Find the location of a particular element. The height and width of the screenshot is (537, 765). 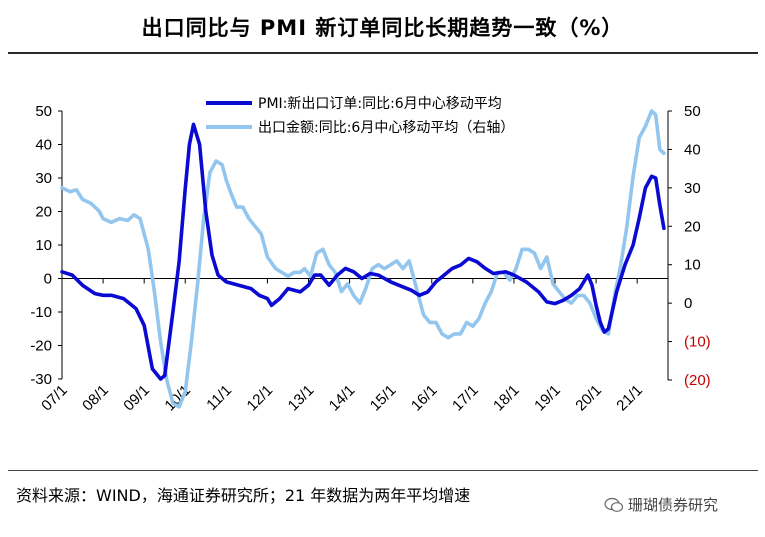

right-tick-label: 40 is located at coordinates (692, 149).